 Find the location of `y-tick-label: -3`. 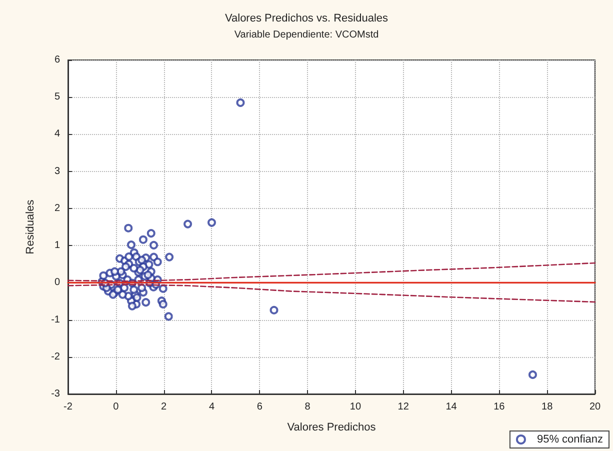

y-tick-label: -3 is located at coordinates (55, 394).